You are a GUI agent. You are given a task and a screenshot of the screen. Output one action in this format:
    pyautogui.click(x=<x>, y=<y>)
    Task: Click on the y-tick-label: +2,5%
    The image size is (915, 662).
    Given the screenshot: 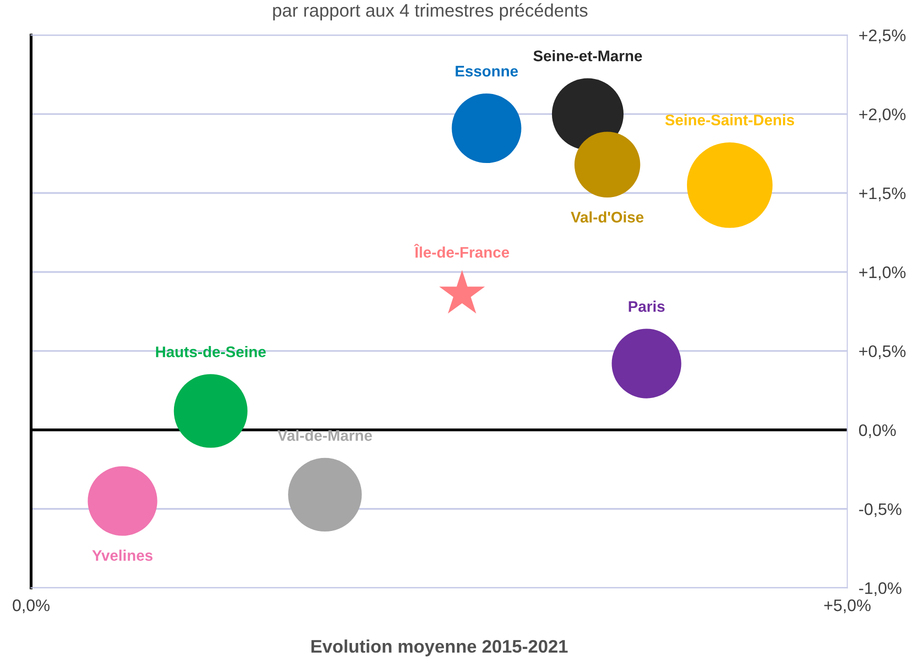 What is the action you would take?
    pyautogui.click(x=882, y=36)
    